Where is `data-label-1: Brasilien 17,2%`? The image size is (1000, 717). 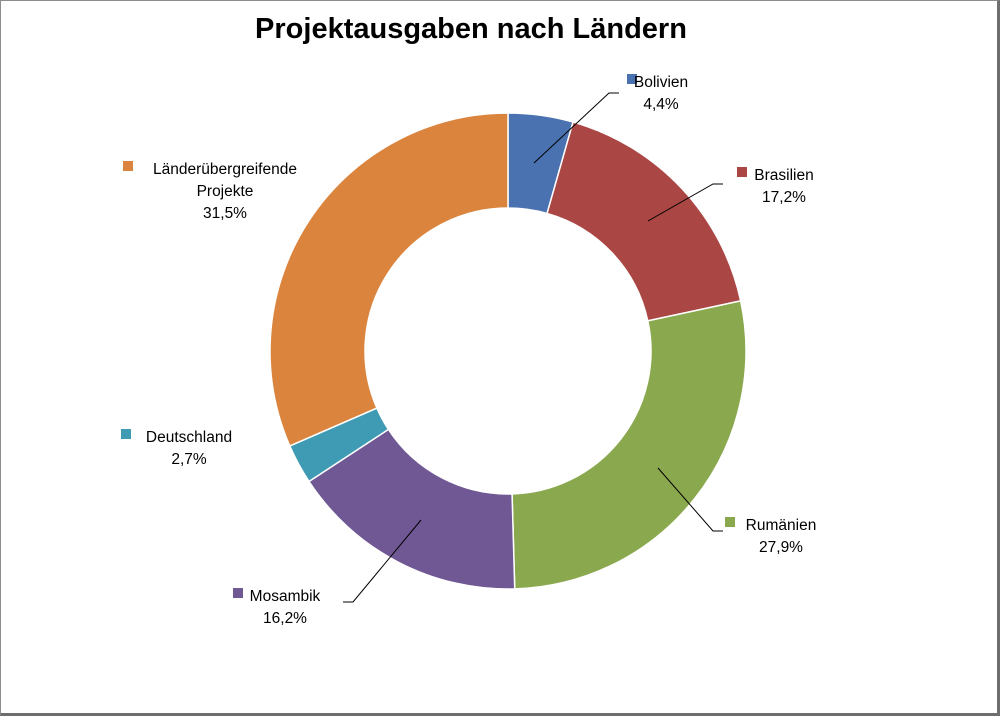
data-label-1: Brasilien 17,2% is located at coordinates (783, 186).